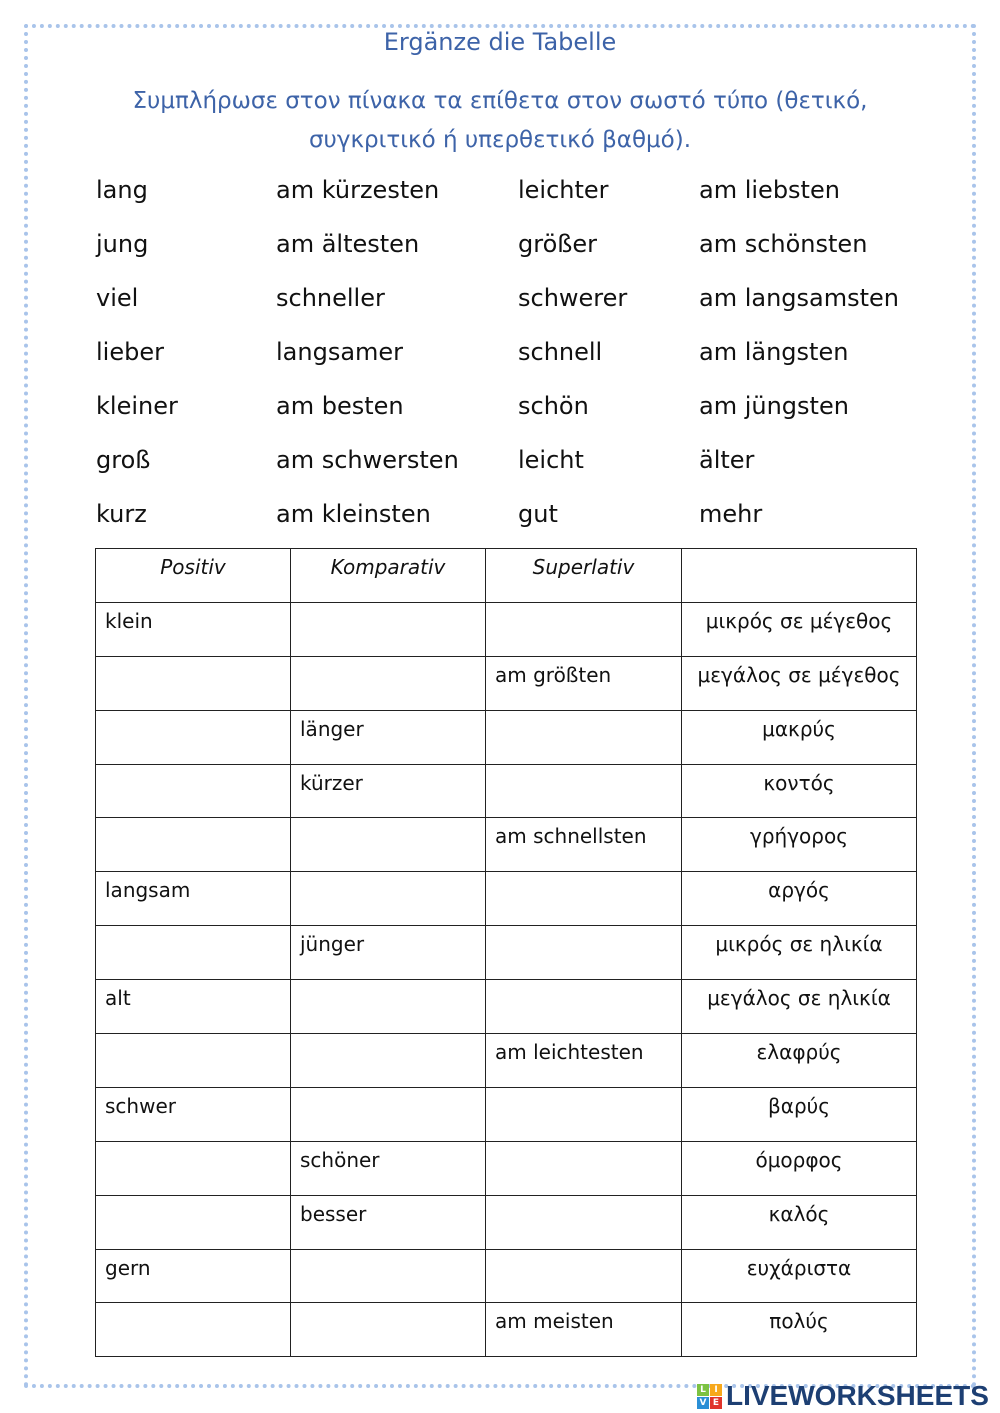  I want to click on answer-cell: langsam, so click(193, 899).